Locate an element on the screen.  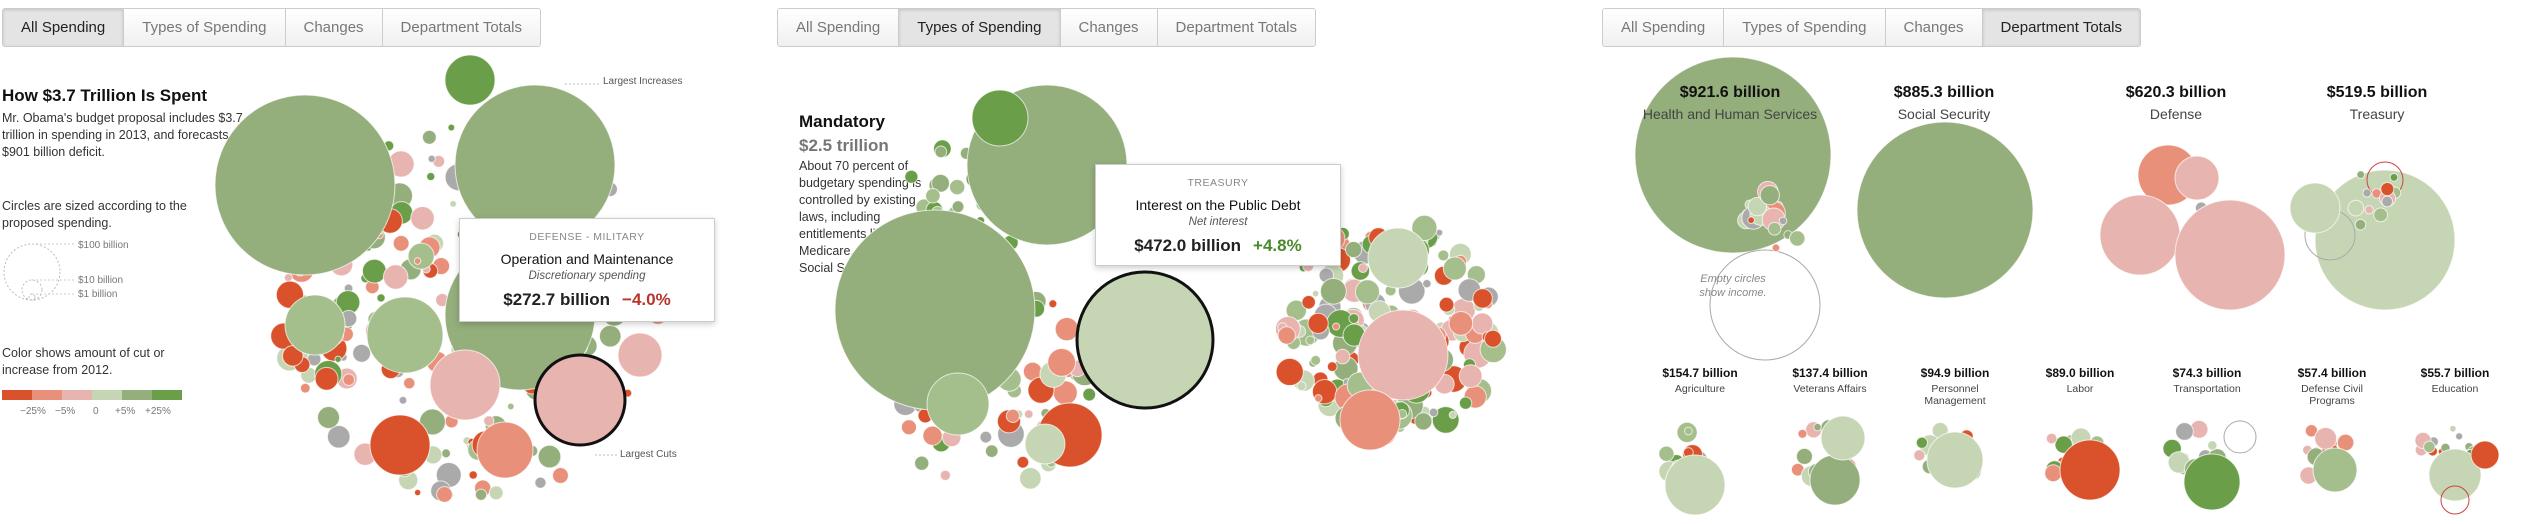
bubble-defense-main is located at coordinates (2230, 255).